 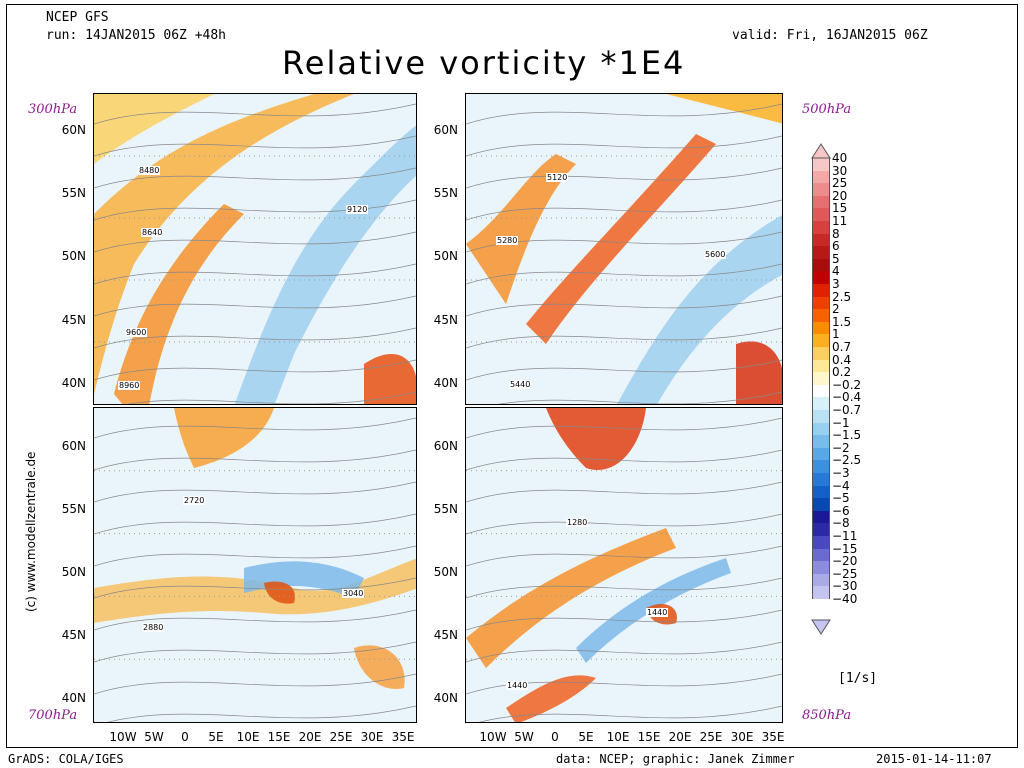 I want to click on colorbar-label: 2.5, so click(x=842, y=296).